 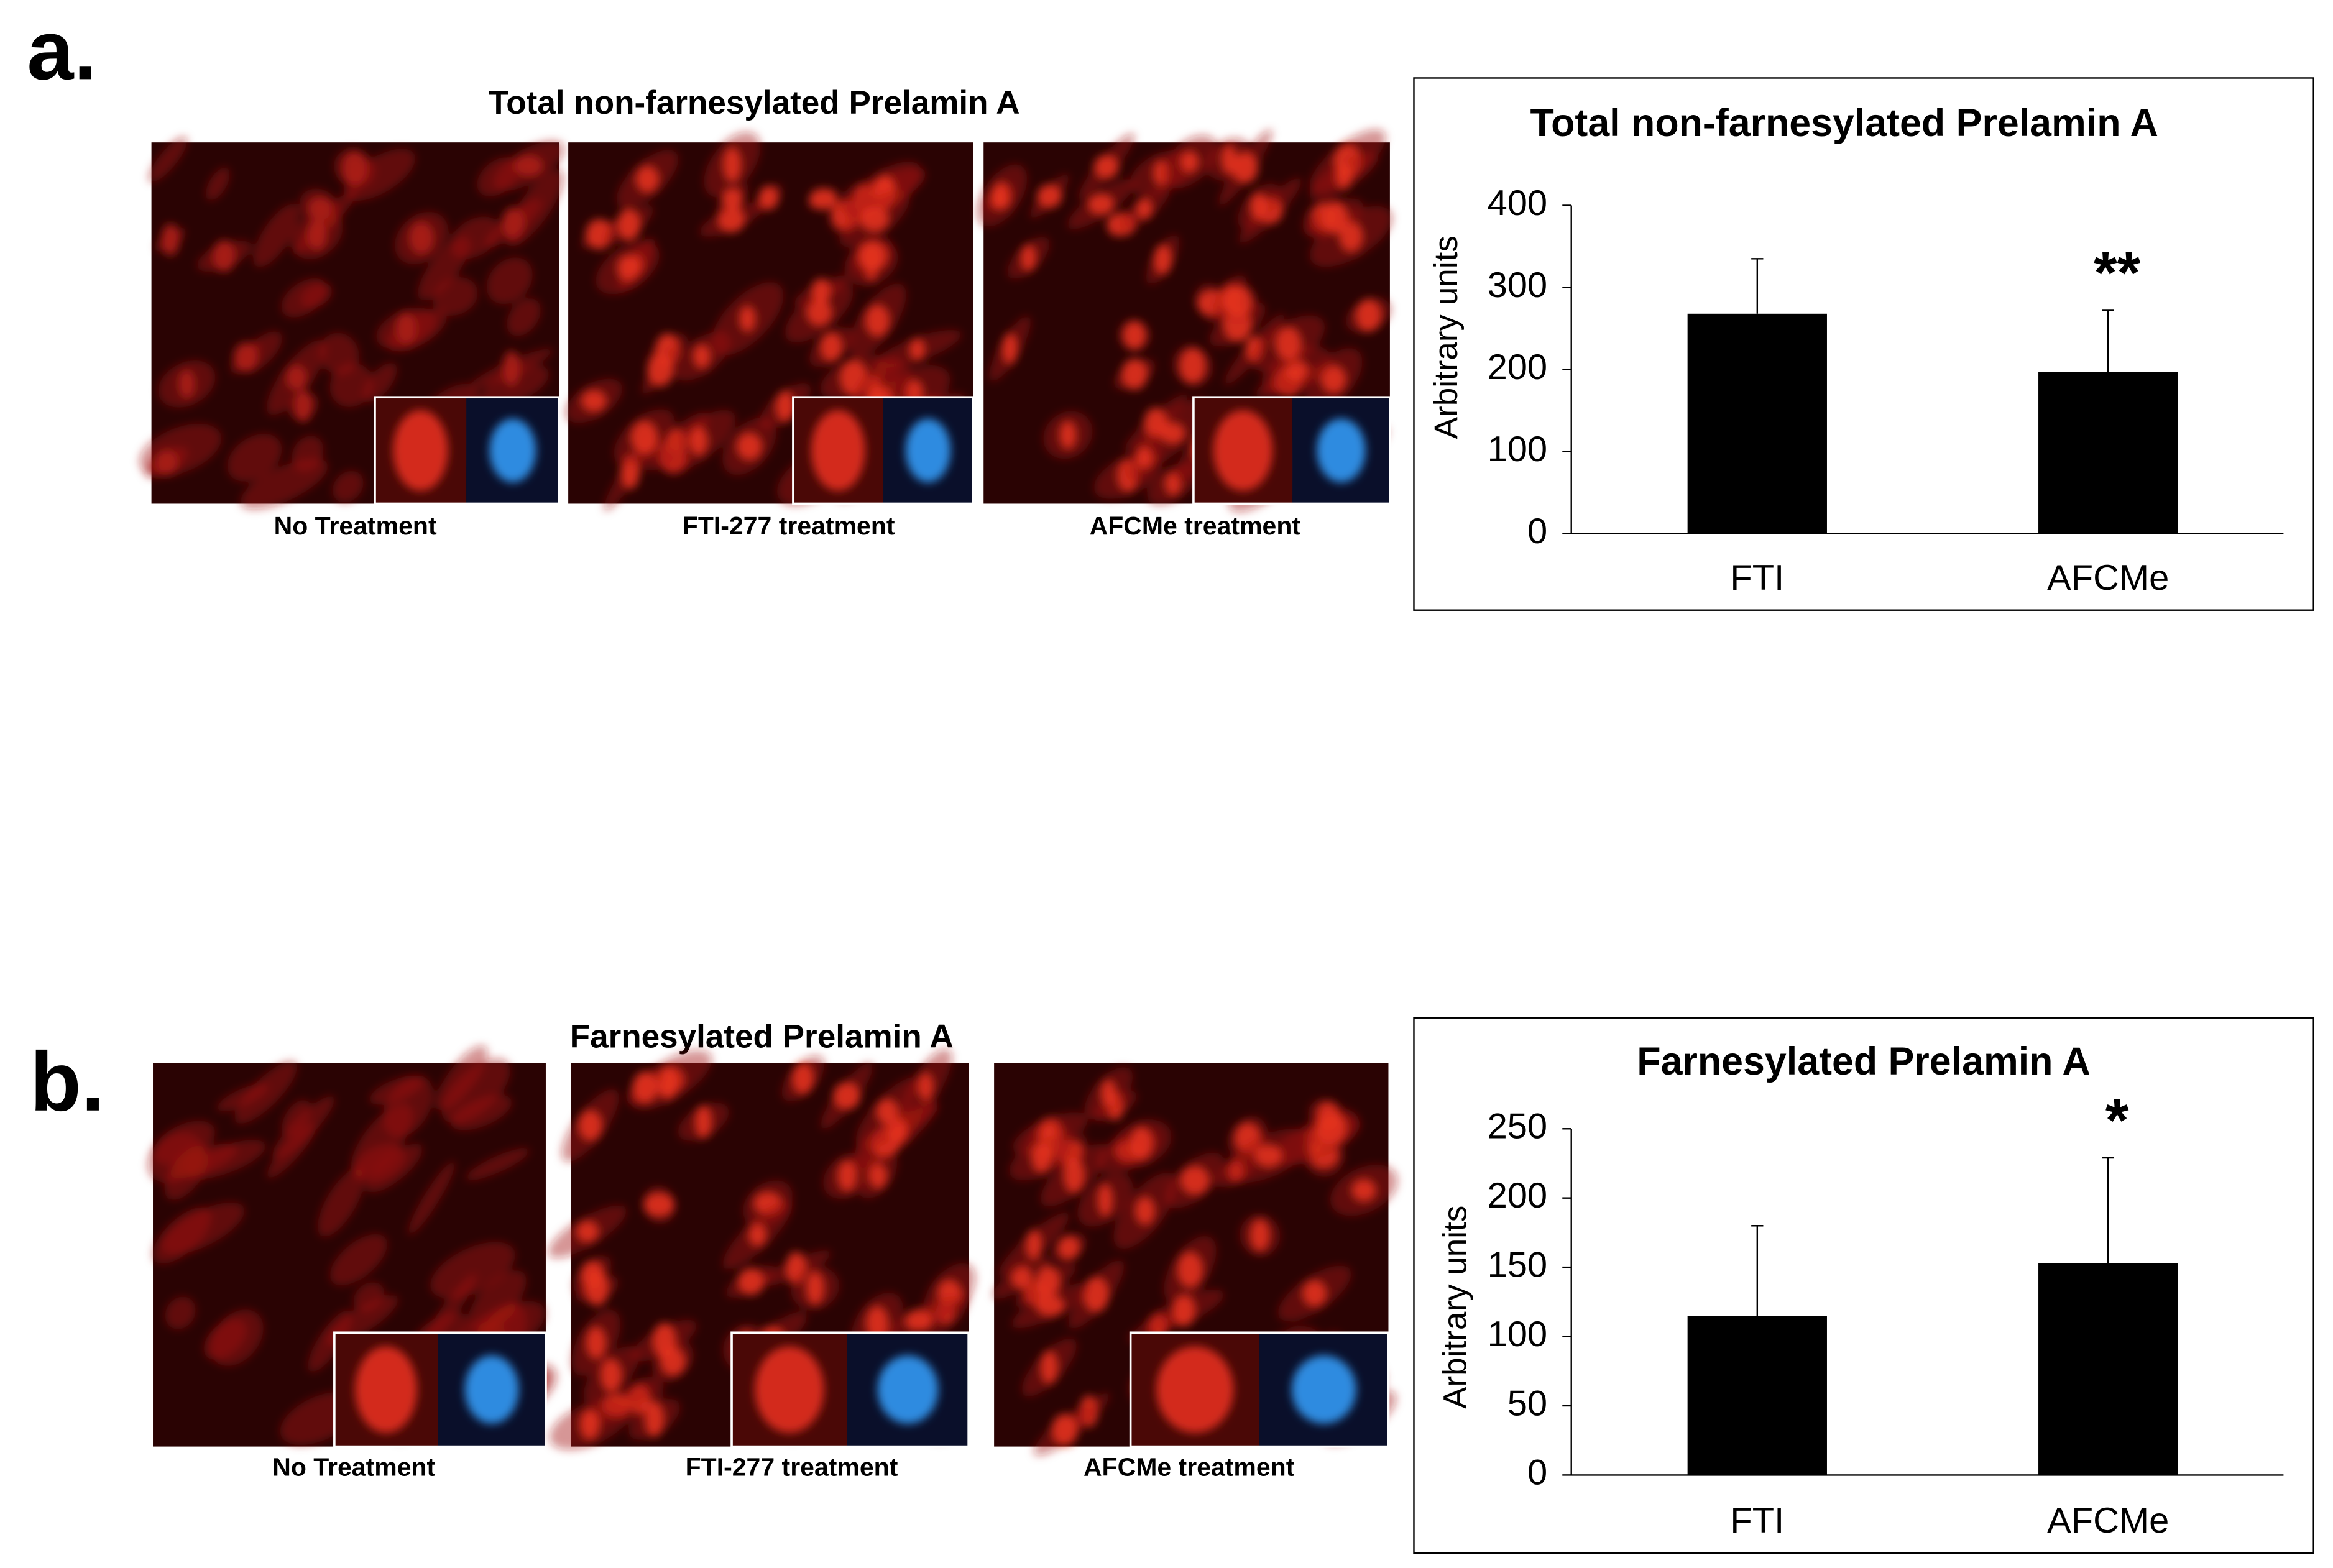 What do you see at coordinates (67, 1082) in the screenshot?
I see `panel-label: b.` at bounding box center [67, 1082].